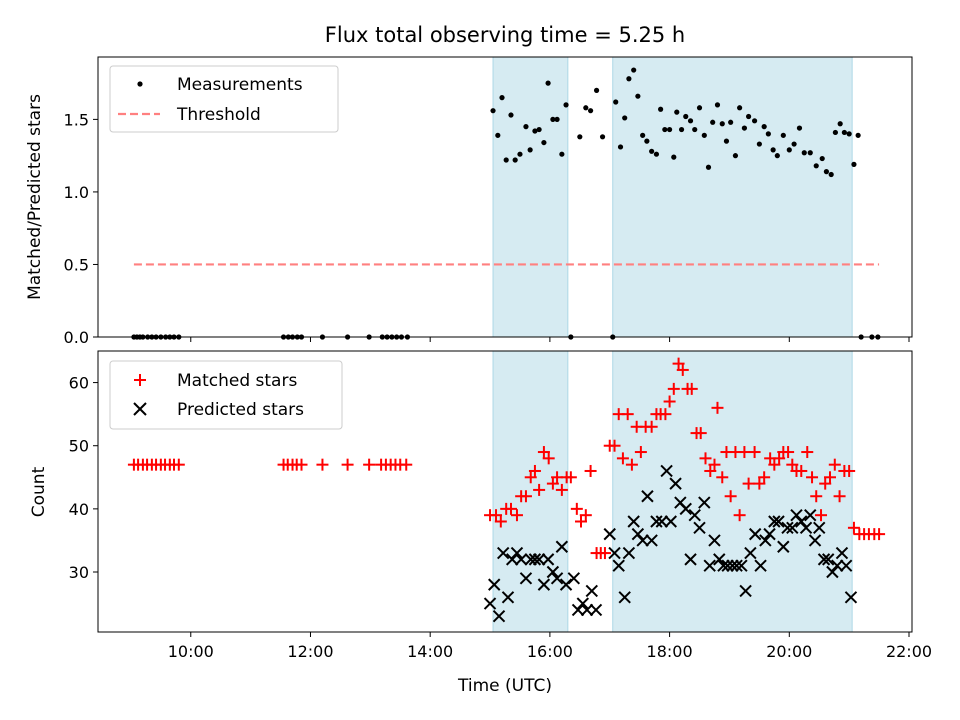 Image resolution: width=960 pixels, height=720 pixels. Describe the element at coordinates (430, 651) in the screenshot. I see `x-tick-label: 14:00` at that location.